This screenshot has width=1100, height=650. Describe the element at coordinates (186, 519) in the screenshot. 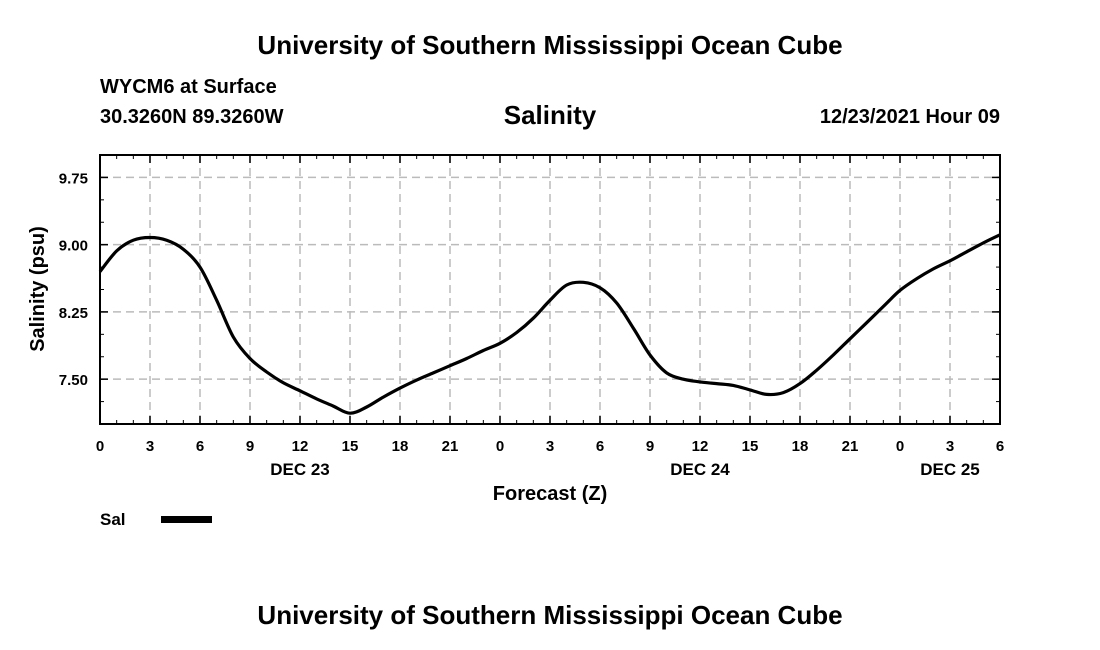

I see `legend-line-swatch` at that location.